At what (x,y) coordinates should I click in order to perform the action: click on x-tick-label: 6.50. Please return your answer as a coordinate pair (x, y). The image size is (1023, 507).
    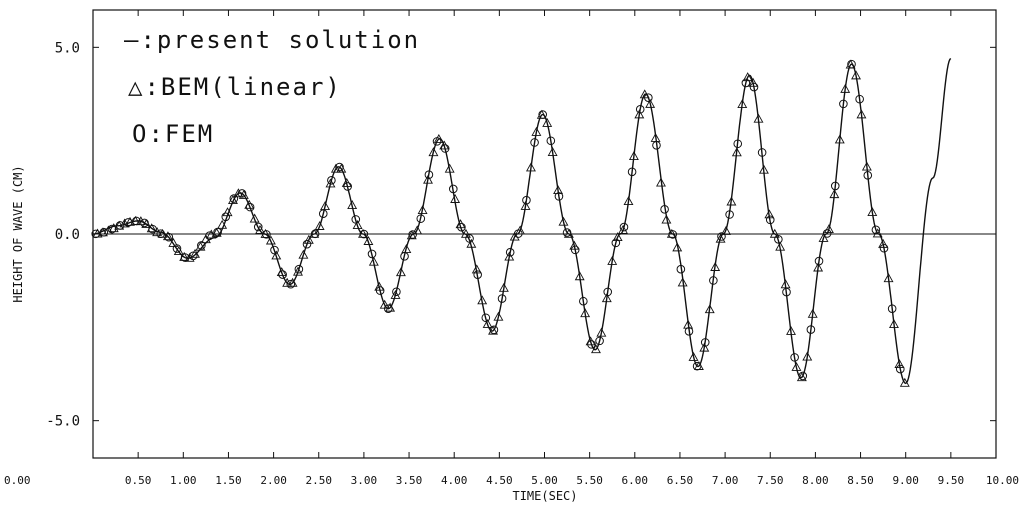
    Looking at the image, I should click on (680, 480).